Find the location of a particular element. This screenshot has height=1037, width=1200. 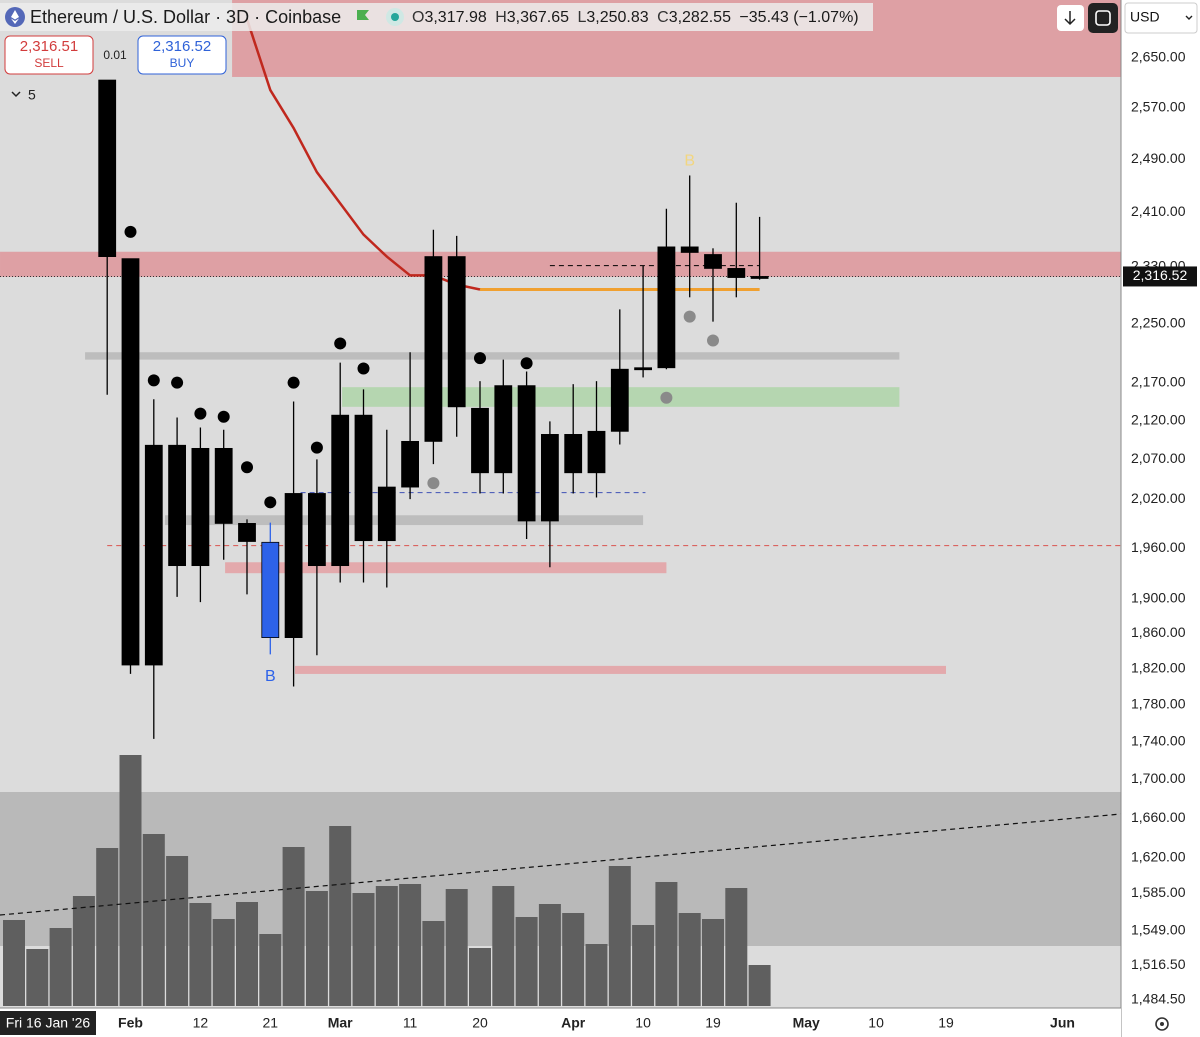

fullscreen-button is located at coordinates (1103, 18).